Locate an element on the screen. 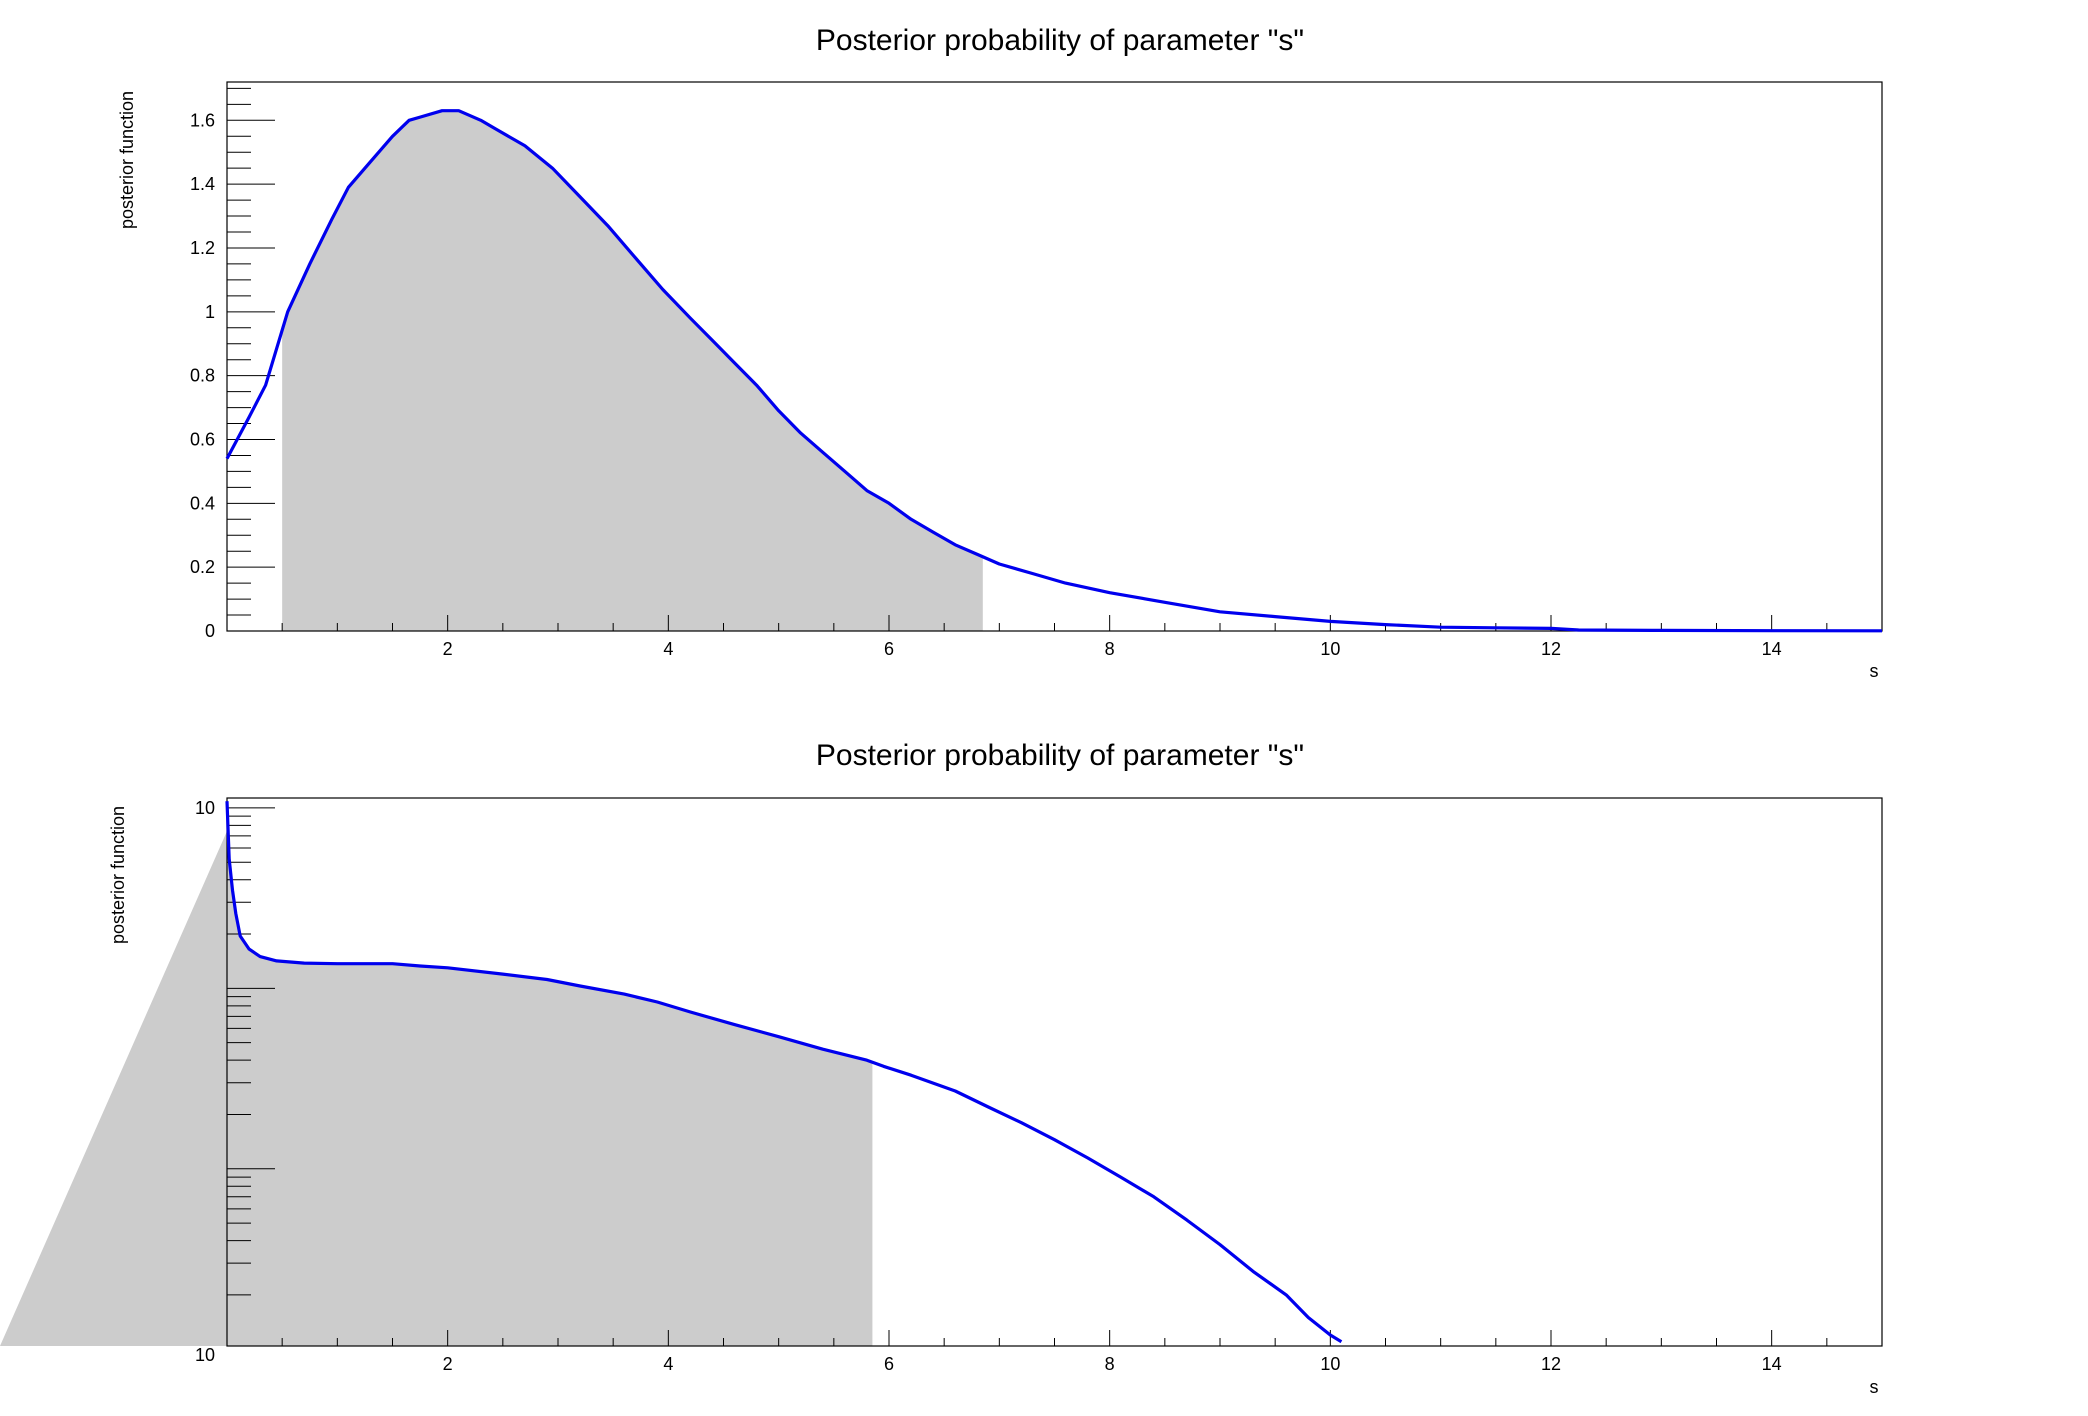 Image resolution: width=2088 pixels, height=1416 pixels. top-credible-interval-shading is located at coordinates (632, 370).